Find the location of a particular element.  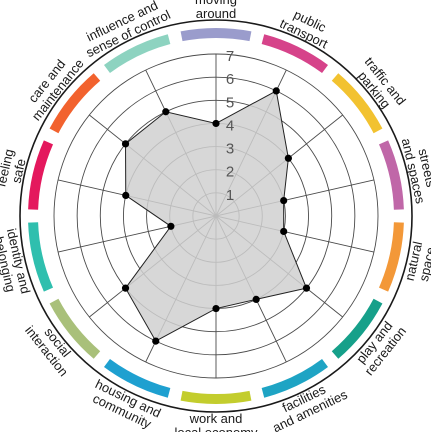

tick-label: 4 is located at coordinates (230, 125).